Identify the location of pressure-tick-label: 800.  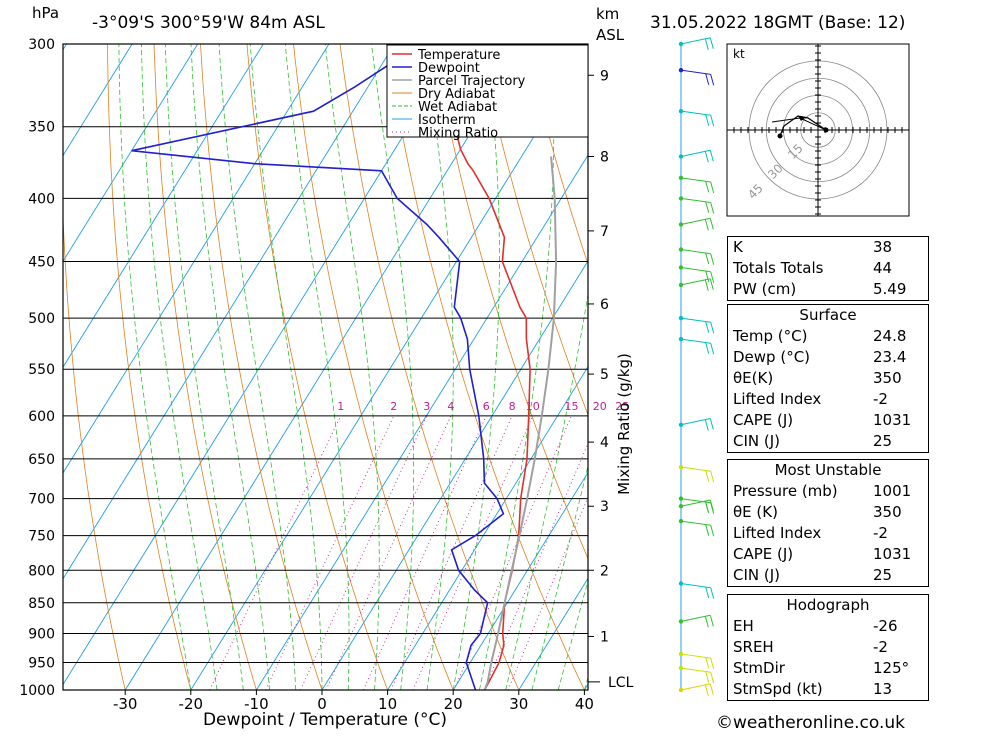
(41, 571).